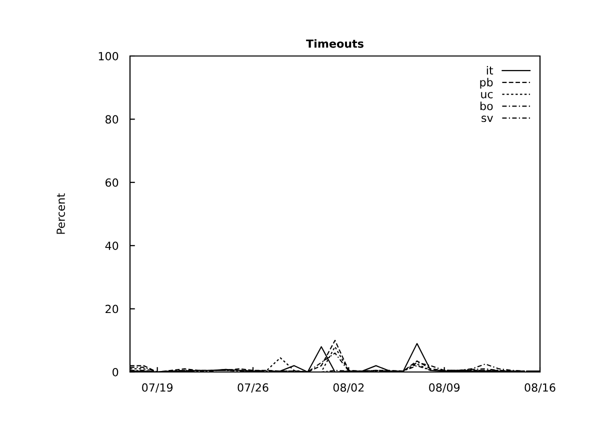 This screenshot has height=428, width=612. What do you see at coordinates (112, 309) in the screenshot?
I see `y-tick-label: 20` at bounding box center [112, 309].